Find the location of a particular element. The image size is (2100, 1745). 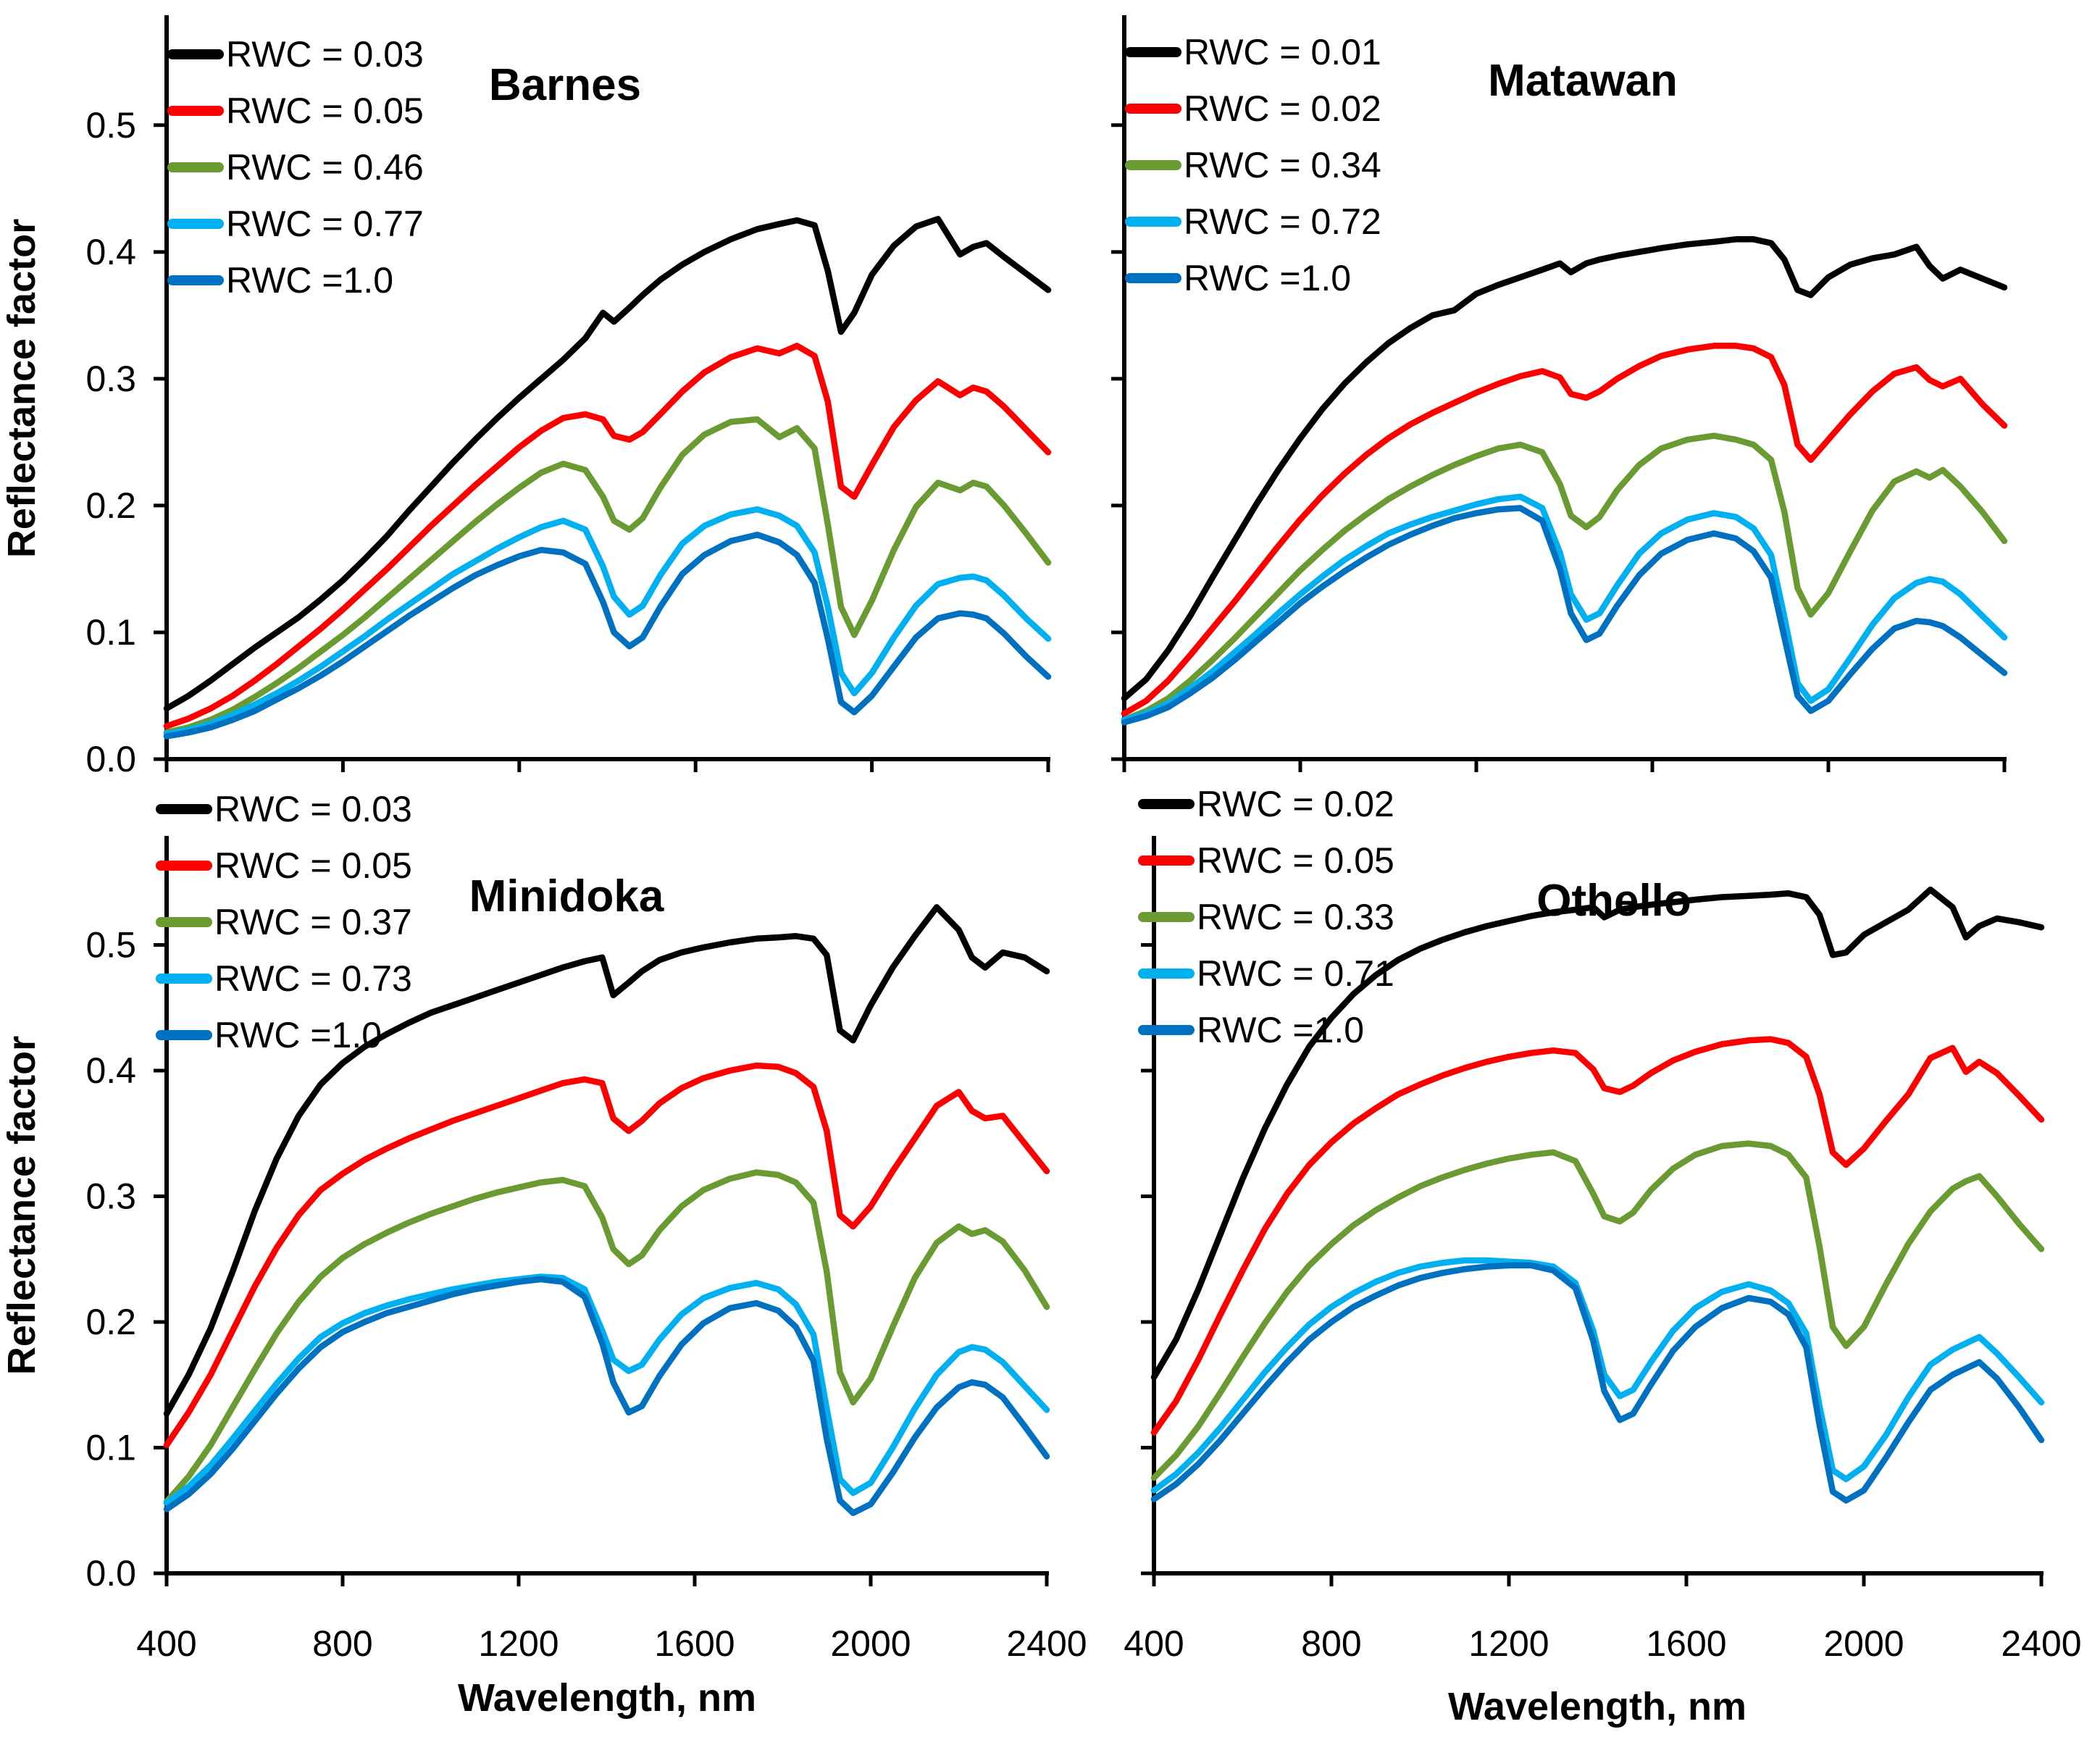

panel-title-matawan: Matawan is located at coordinates (1583, 81).